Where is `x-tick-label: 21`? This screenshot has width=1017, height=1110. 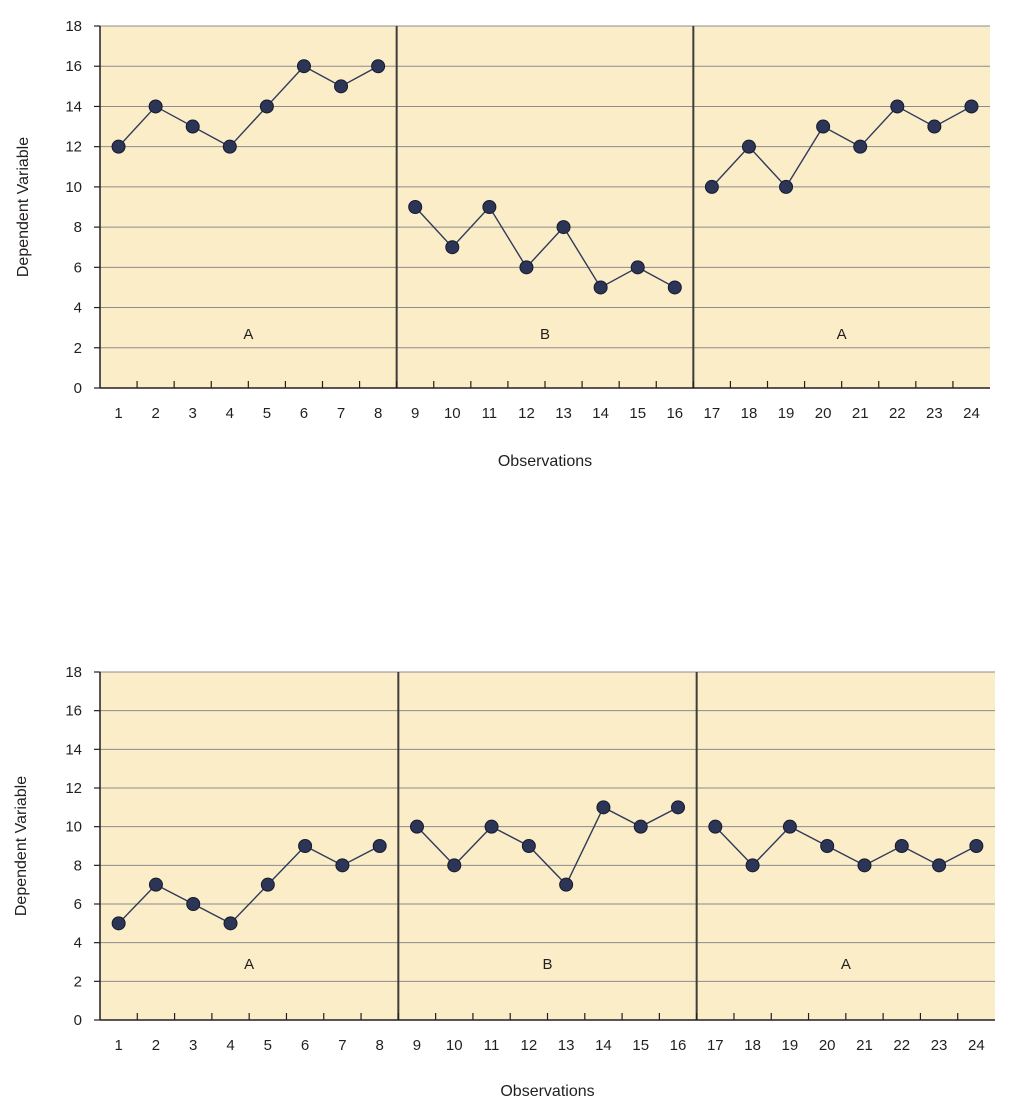
x-tick-label: 21 is located at coordinates (860, 413).